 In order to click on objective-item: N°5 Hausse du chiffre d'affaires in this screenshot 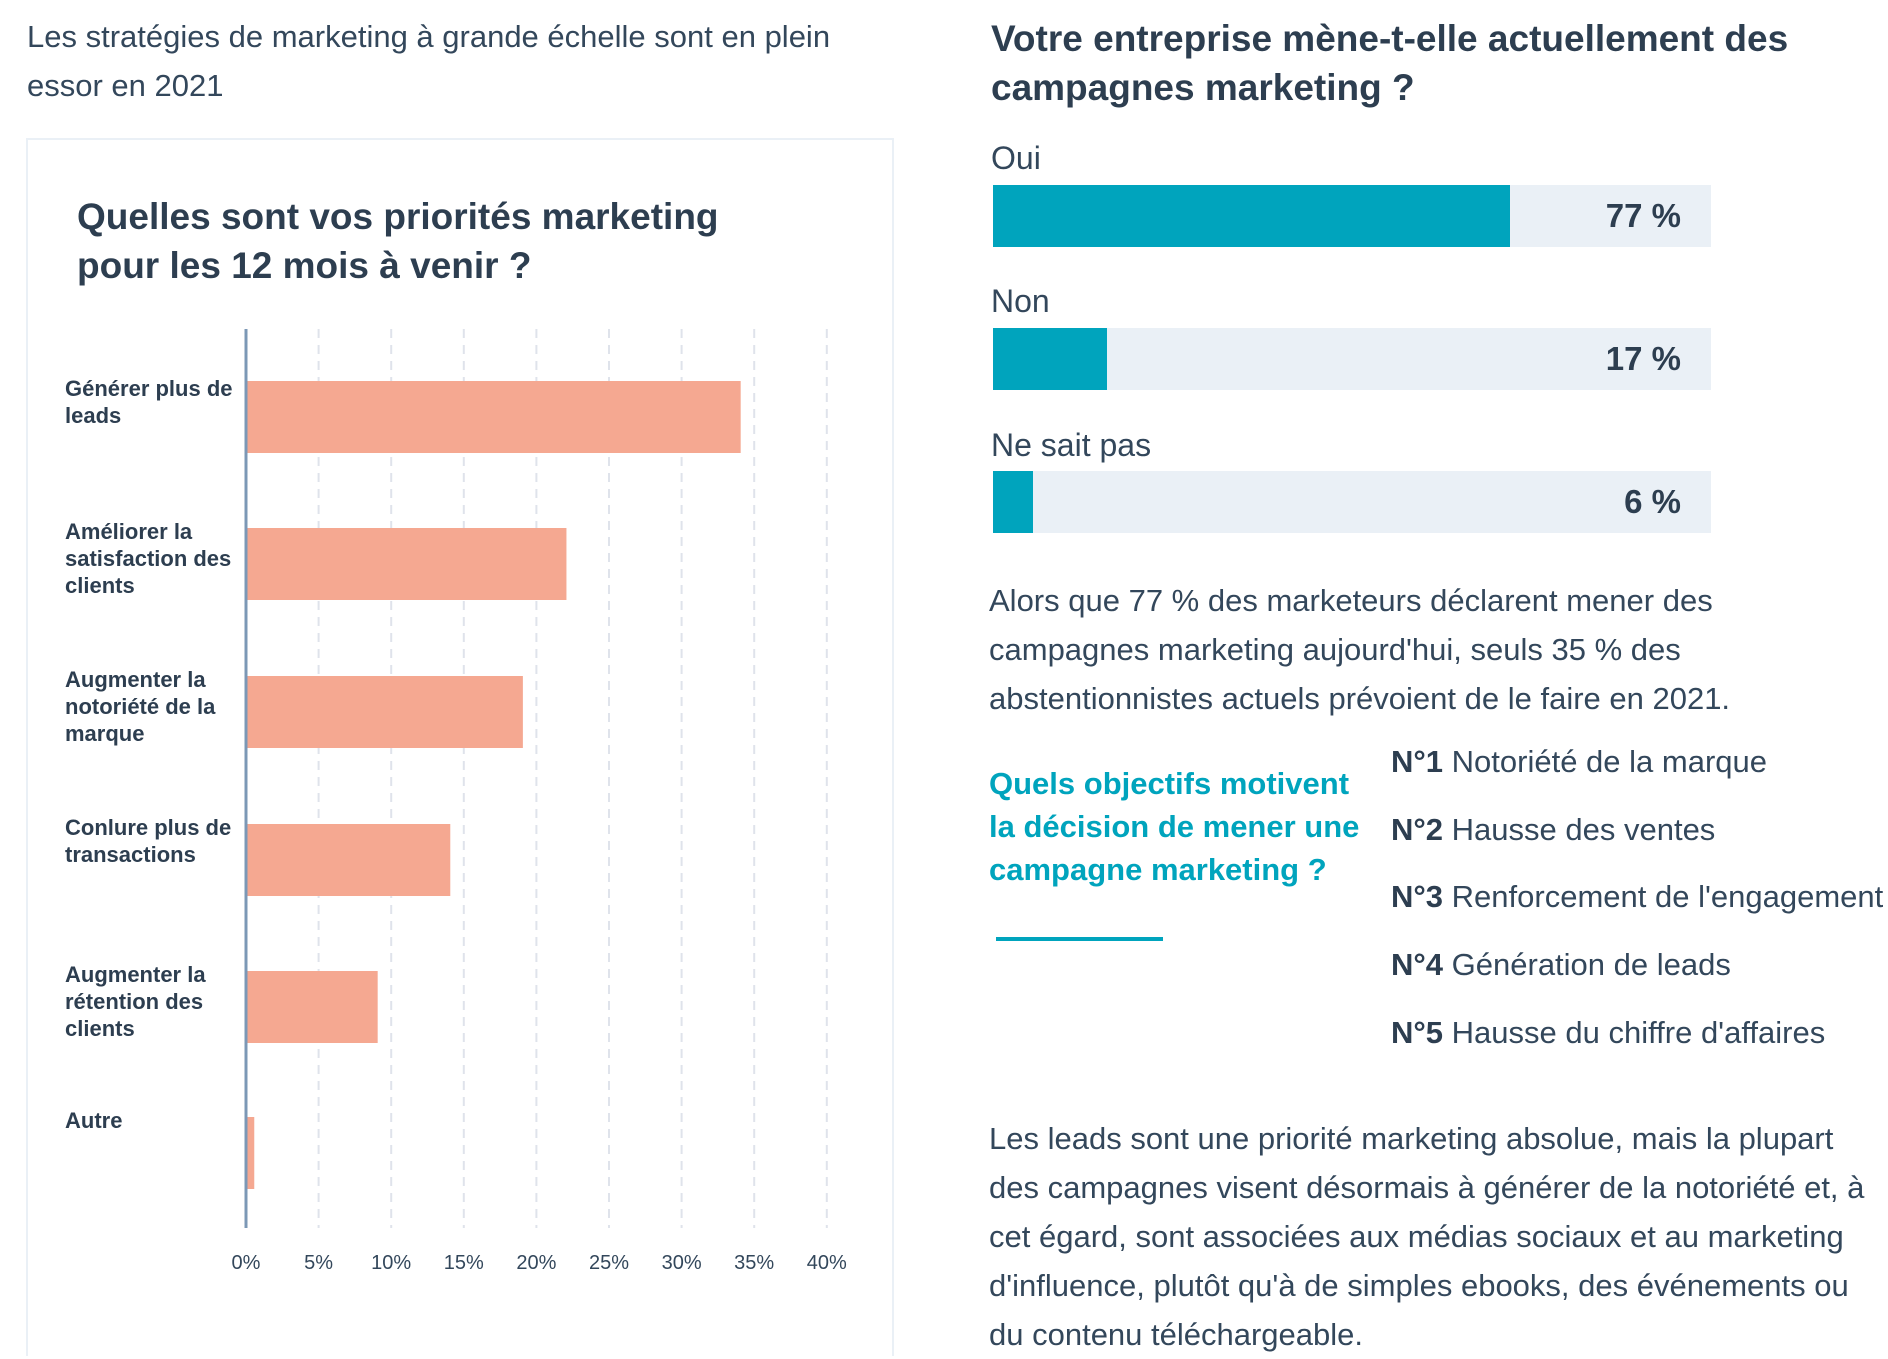, I will do `click(1608, 1033)`.